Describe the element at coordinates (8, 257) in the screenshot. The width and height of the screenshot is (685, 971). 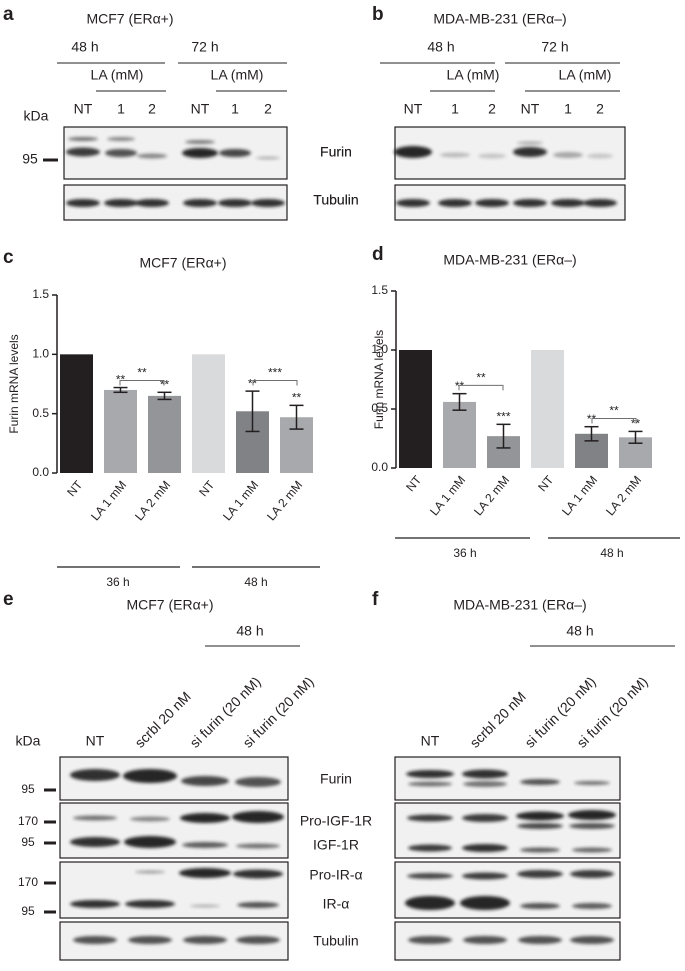
I see `panel-letter: c` at that location.